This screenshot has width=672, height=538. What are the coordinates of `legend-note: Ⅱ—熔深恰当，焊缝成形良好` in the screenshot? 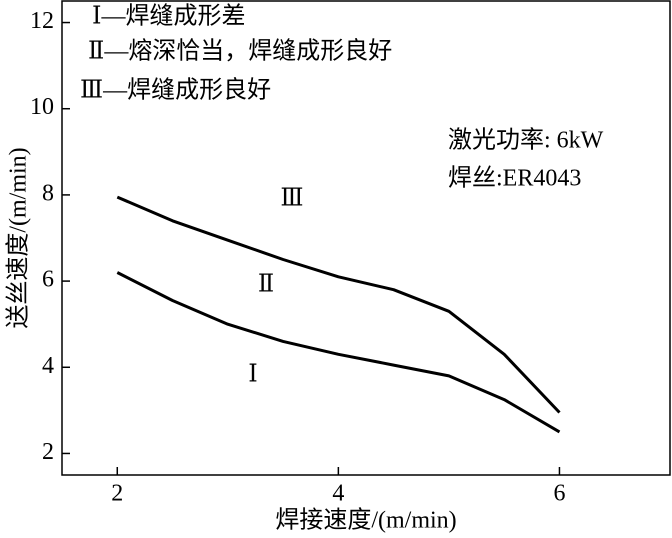 It's located at (240, 51).